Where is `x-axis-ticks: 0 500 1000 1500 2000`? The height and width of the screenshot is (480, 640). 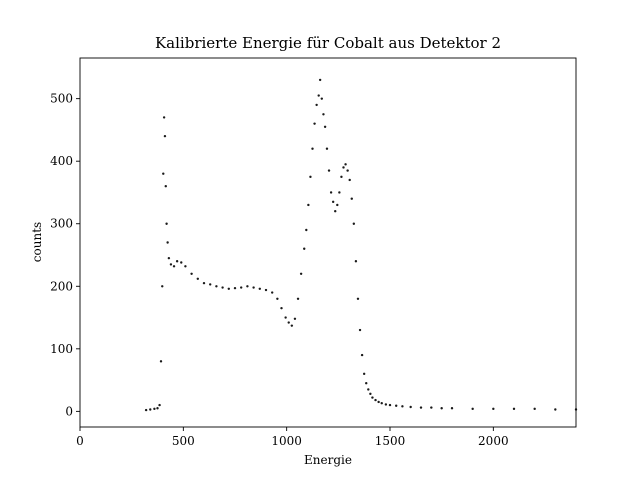 x-axis-ticks: 0 500 1000 1500 2000 is located at coordinates (292, 437).